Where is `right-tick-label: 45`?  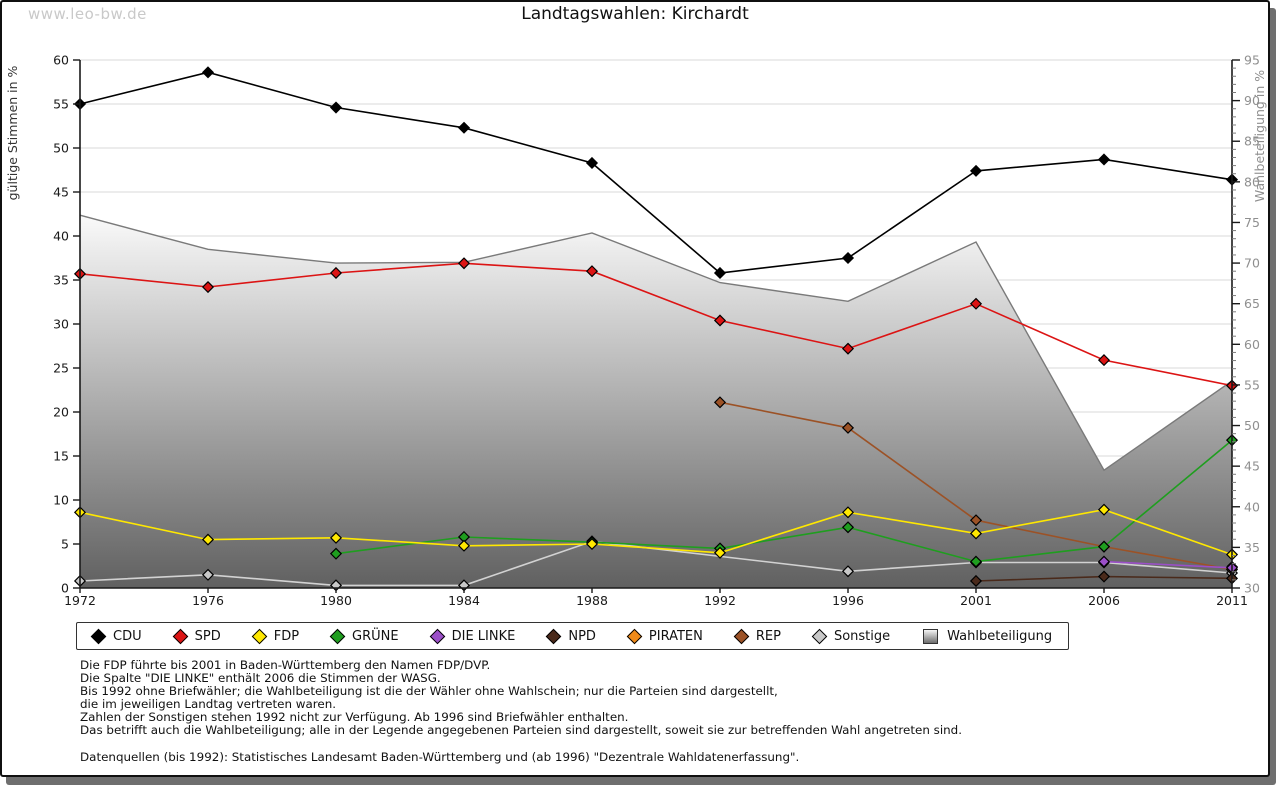
right-tick-label: 45 is located at coordinates (1252, 466).